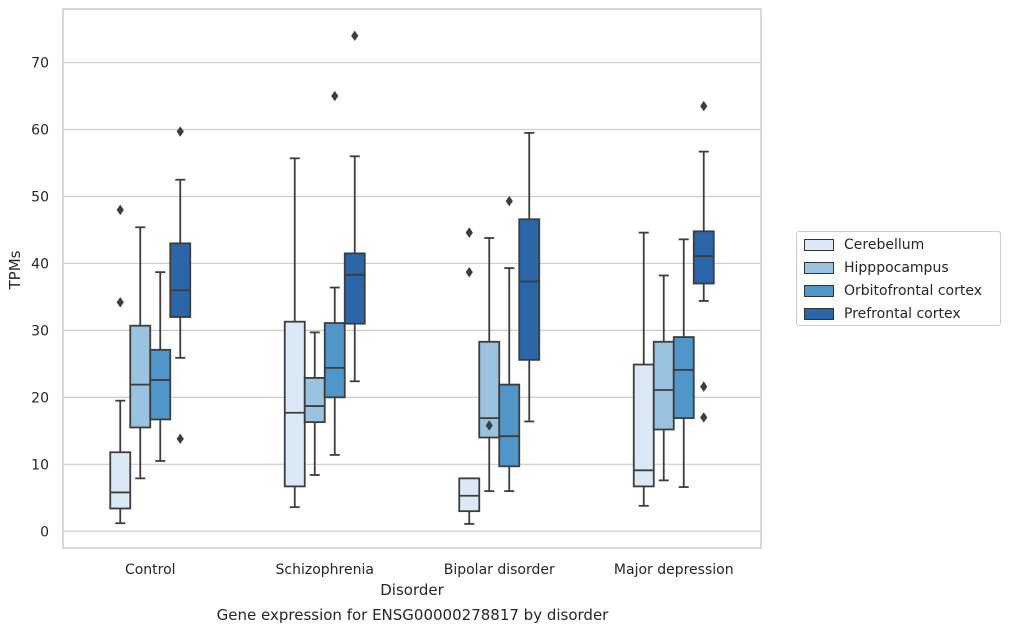  I want to click on box-prefrontal-cortex-control, so click(180, 268).